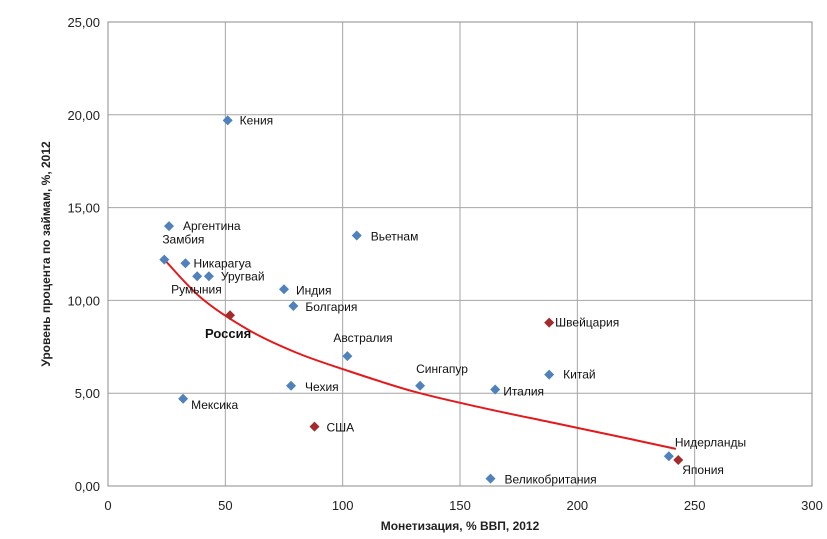 This screenshot has width=827, height=539. I want to click on x-tick-label: 300, so click(812, 505).